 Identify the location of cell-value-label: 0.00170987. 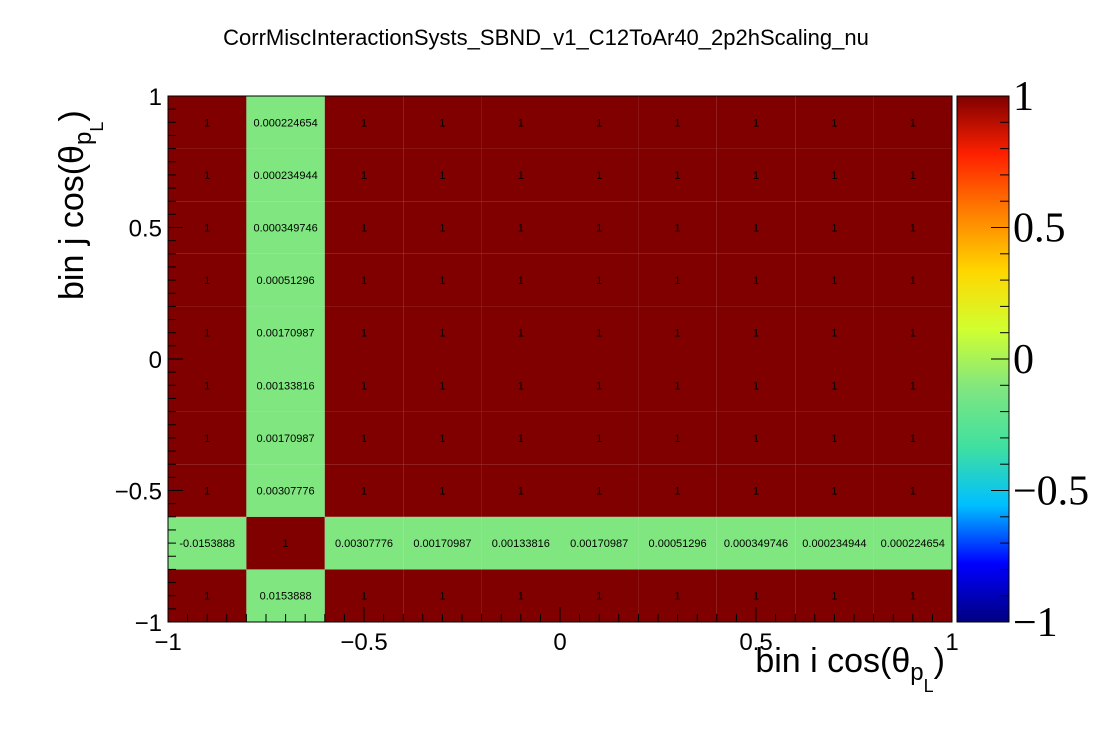
(442, 544).